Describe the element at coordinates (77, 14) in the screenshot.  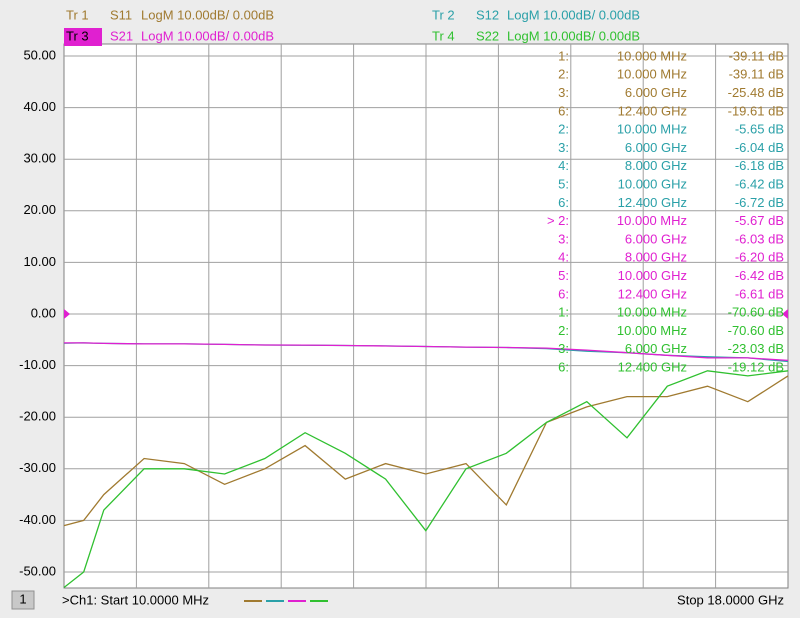
I see `trace-label: Tr 1` at that location.